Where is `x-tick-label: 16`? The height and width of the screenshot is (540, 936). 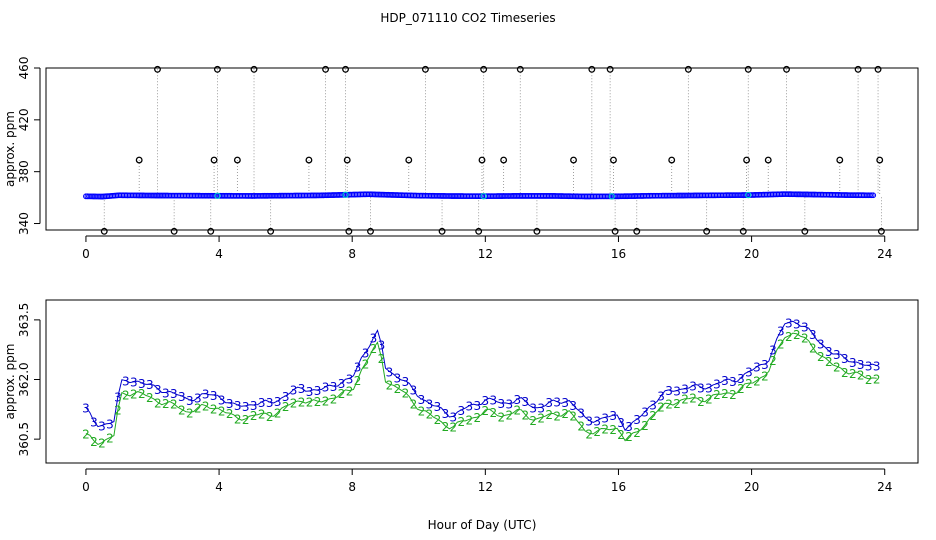 x-tick-label: 16 is located at coordinates (618, 254).